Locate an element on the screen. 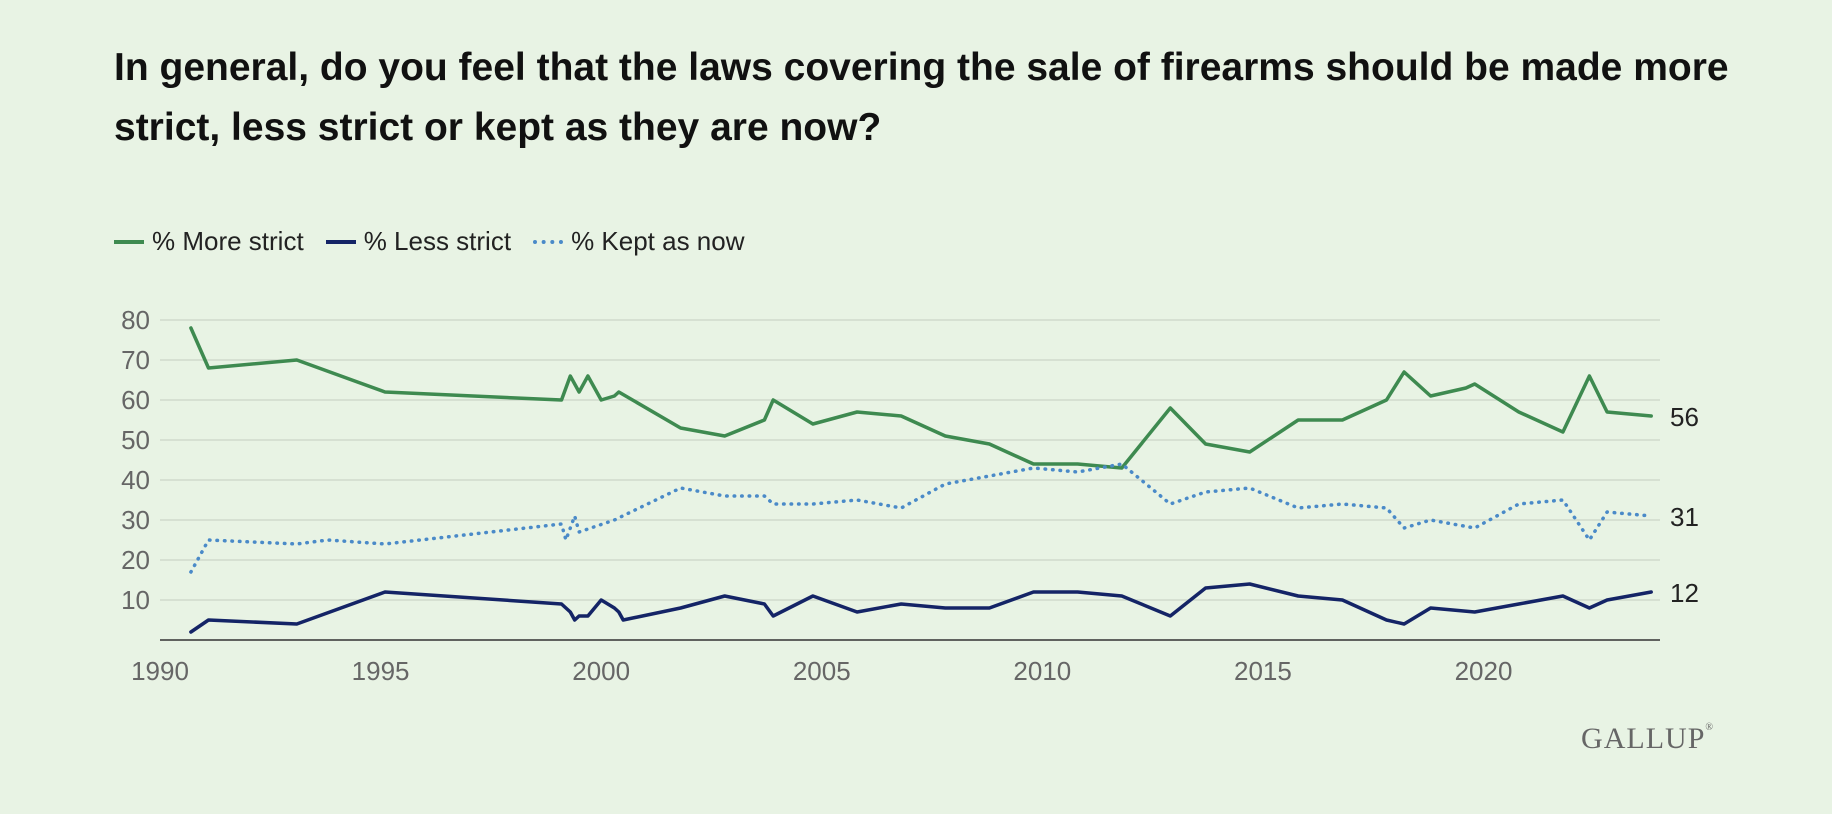 The image size is (1832, 814). series-line-more-strict is located at coordinates (921, 398).